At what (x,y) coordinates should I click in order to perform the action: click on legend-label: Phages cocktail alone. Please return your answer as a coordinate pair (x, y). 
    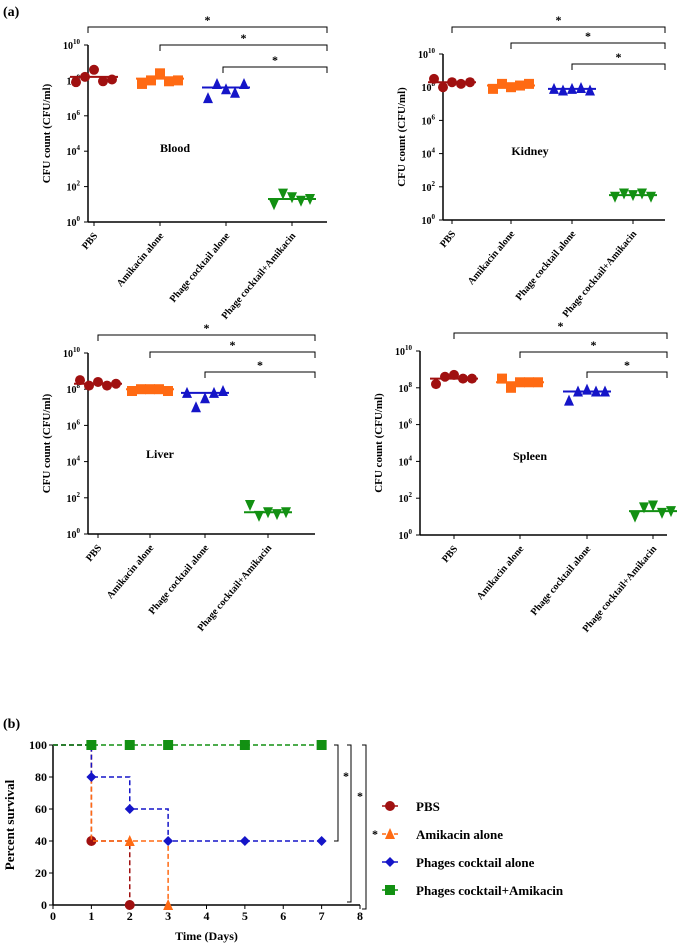
    Looking at the image, I should click on (475, 862).